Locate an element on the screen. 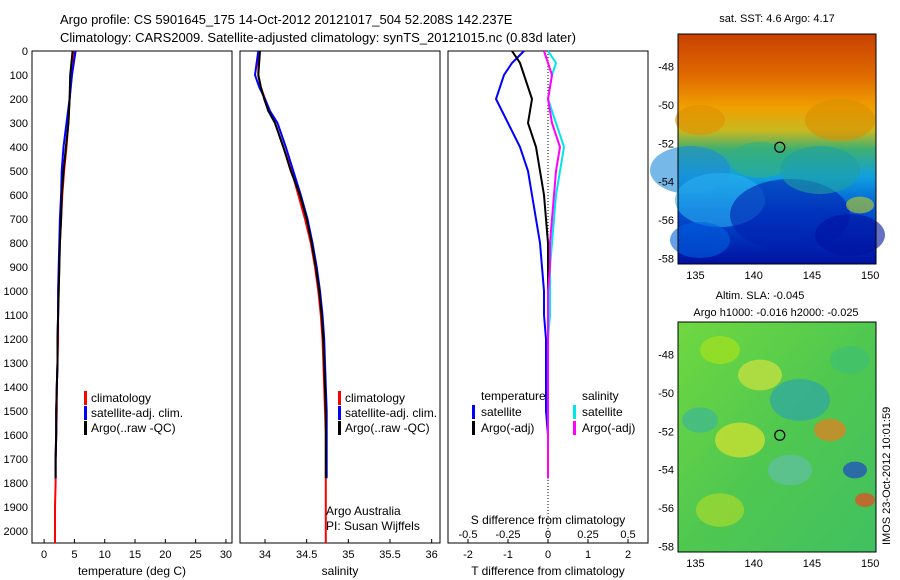 This screenshot has height=580, width=900. legend-swatch-s-argo is located at coordinates (574, 428).